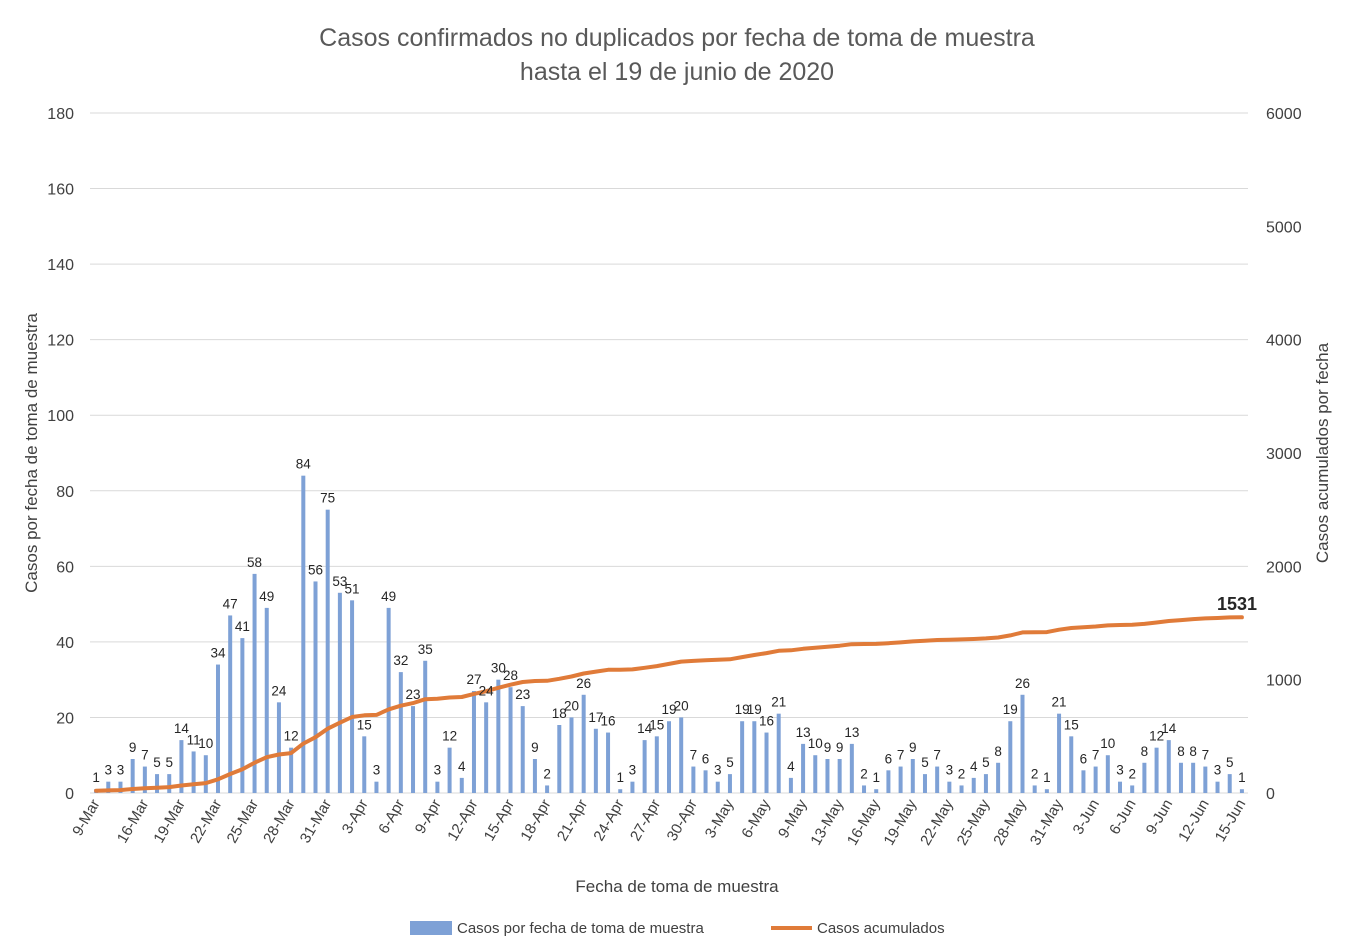 This screenshot has width=1354, height=949. I want to click on bar-data-label: 18, so click(559, 713).